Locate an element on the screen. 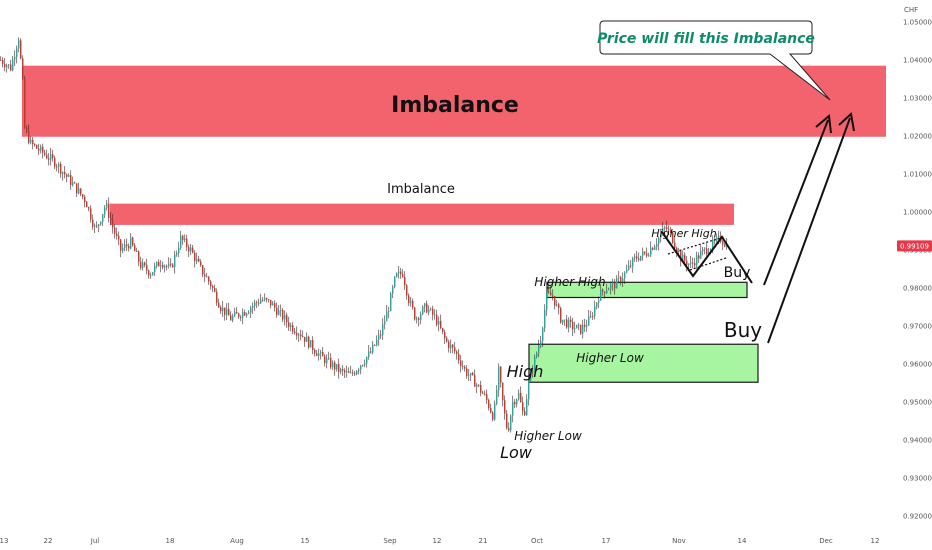  x-tick-label: Sep is located at coordinates (390, 541).